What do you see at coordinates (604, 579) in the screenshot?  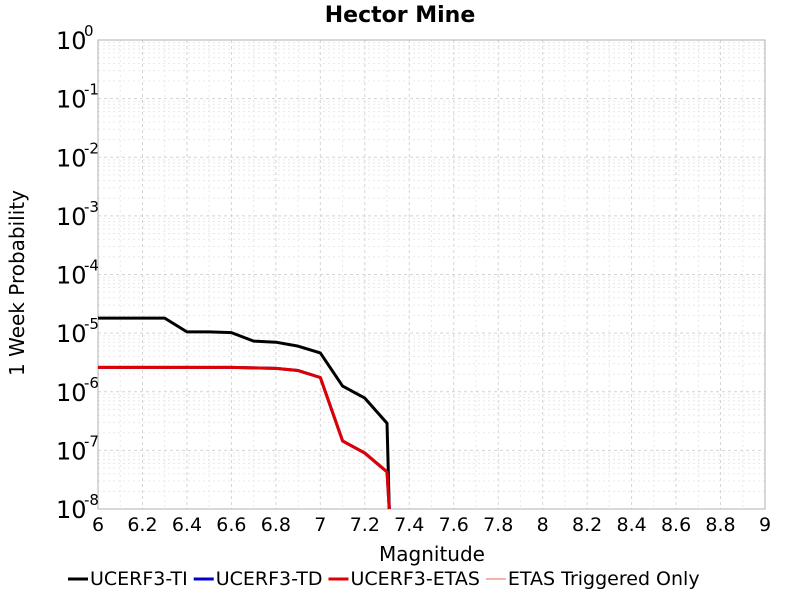 I see `legend-label: ETAS Triggered Only` at bounding box center [604, 579].